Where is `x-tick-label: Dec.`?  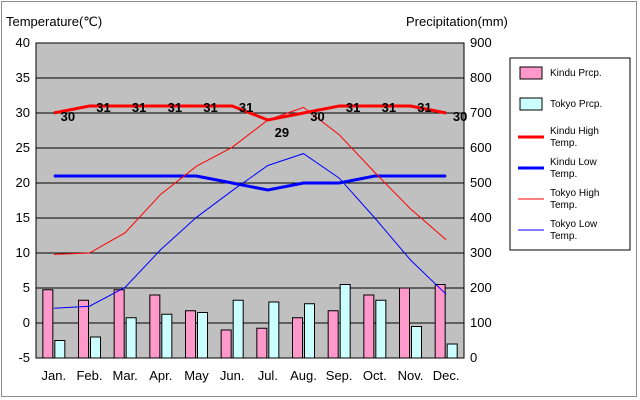 x-tick-label: Dec. is located at coordinates (446, 375).